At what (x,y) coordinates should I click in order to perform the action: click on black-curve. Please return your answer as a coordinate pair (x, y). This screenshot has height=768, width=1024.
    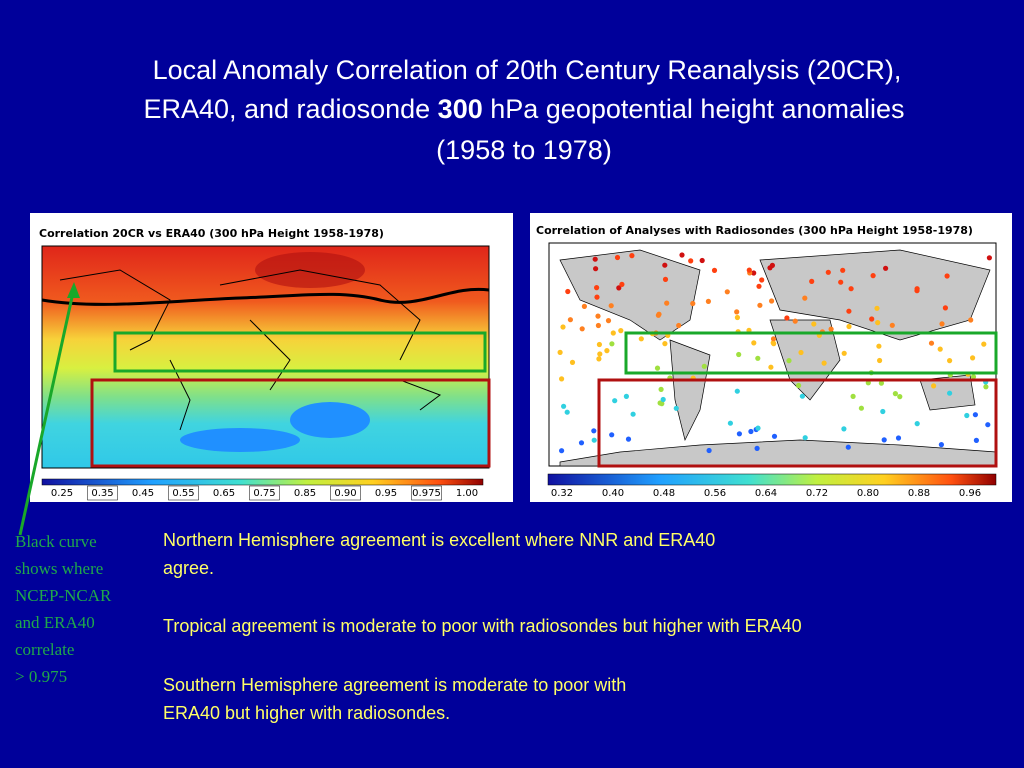
    Looking at the image, I should click on (265, 296).